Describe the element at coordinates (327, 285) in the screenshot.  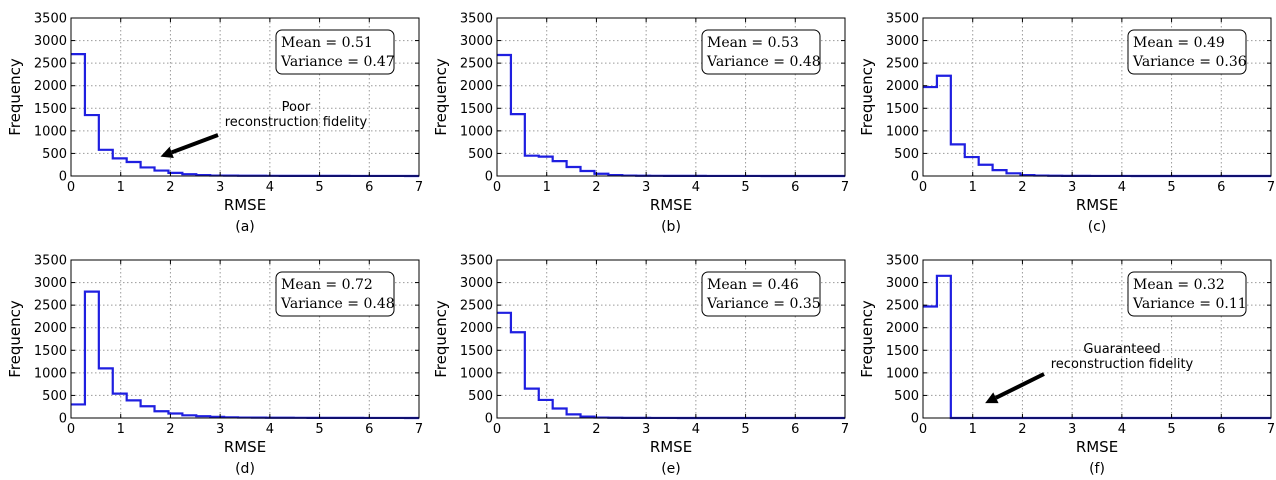
I see `stats-mean: Mean = 0.72` at that location.